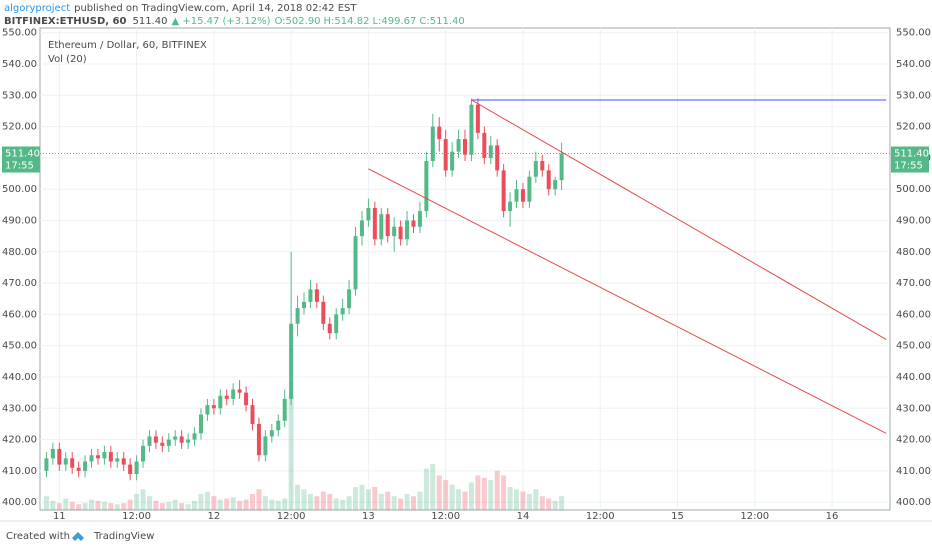 The image size is (932, 554). Describe the element at coordinates (523, 516) in the screenshot. I see `x-tick-label: 14` at that location.